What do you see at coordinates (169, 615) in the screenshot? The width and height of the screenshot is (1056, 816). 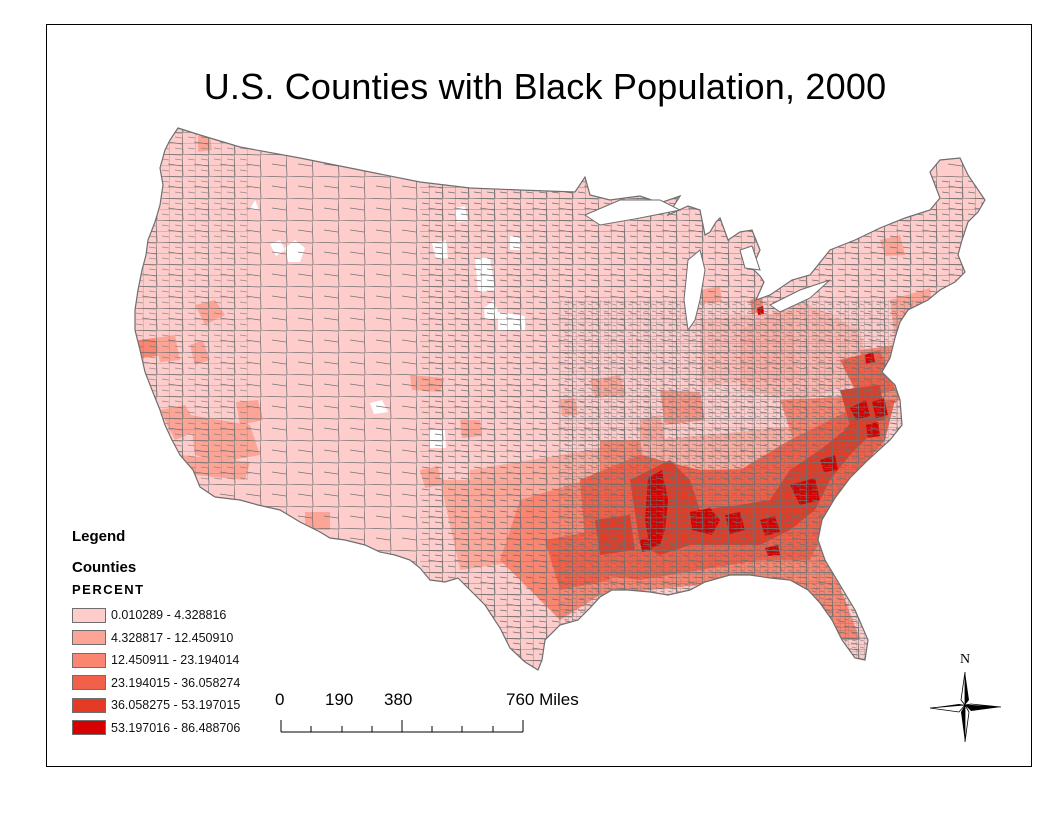 I see `legend-class-label: 0.010289 - 4.328816` at bounding box center [169, 615].